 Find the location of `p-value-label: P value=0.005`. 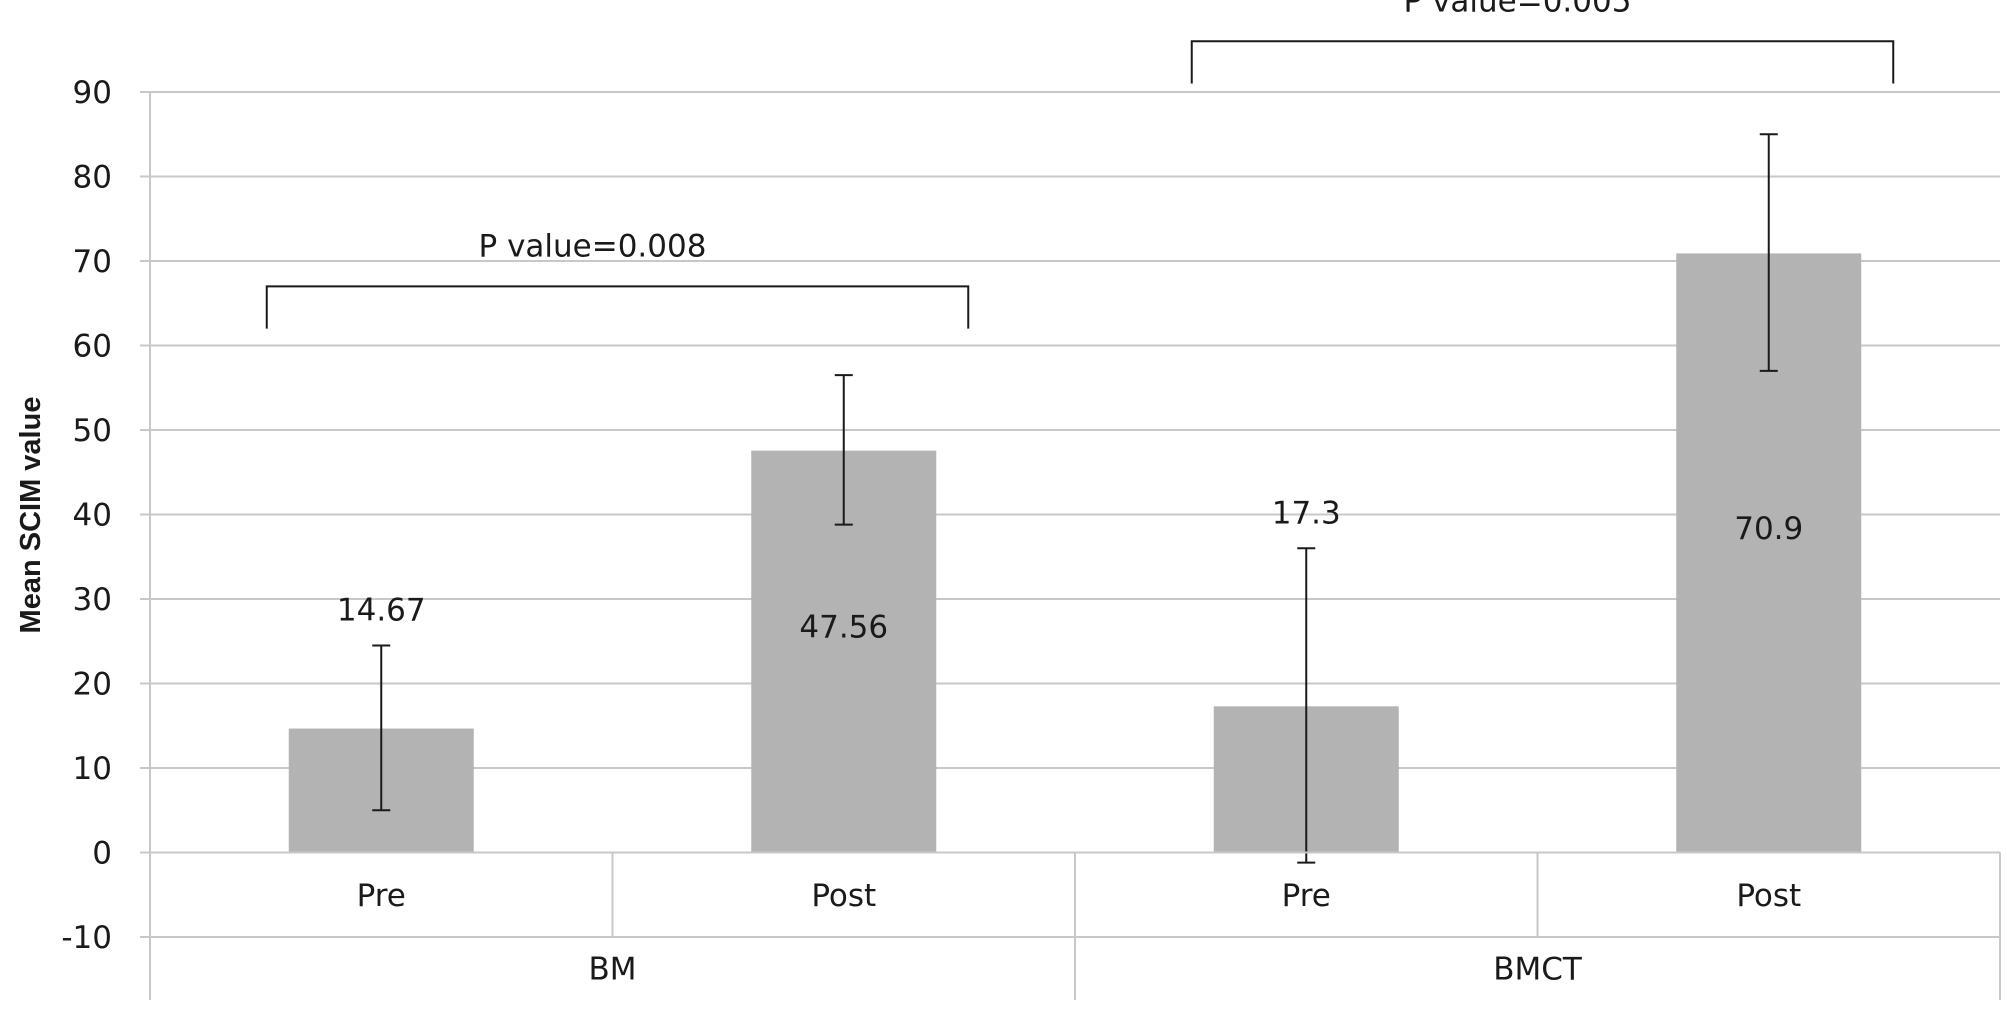

p-value-label: P value=0.005 is located at coordinates (1518, 9).